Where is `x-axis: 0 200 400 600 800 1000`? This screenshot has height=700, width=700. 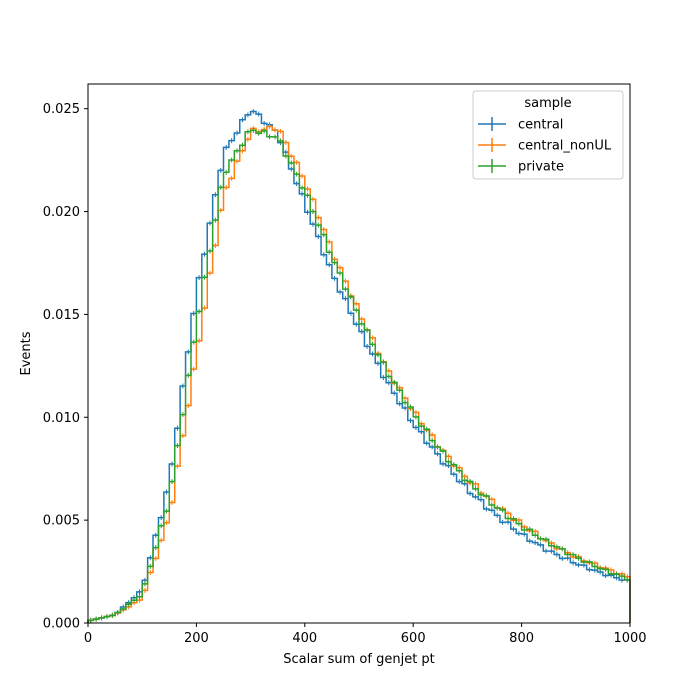
x-axis: 0 200 400 600 800 1000 is located at coordinates (365, 634).